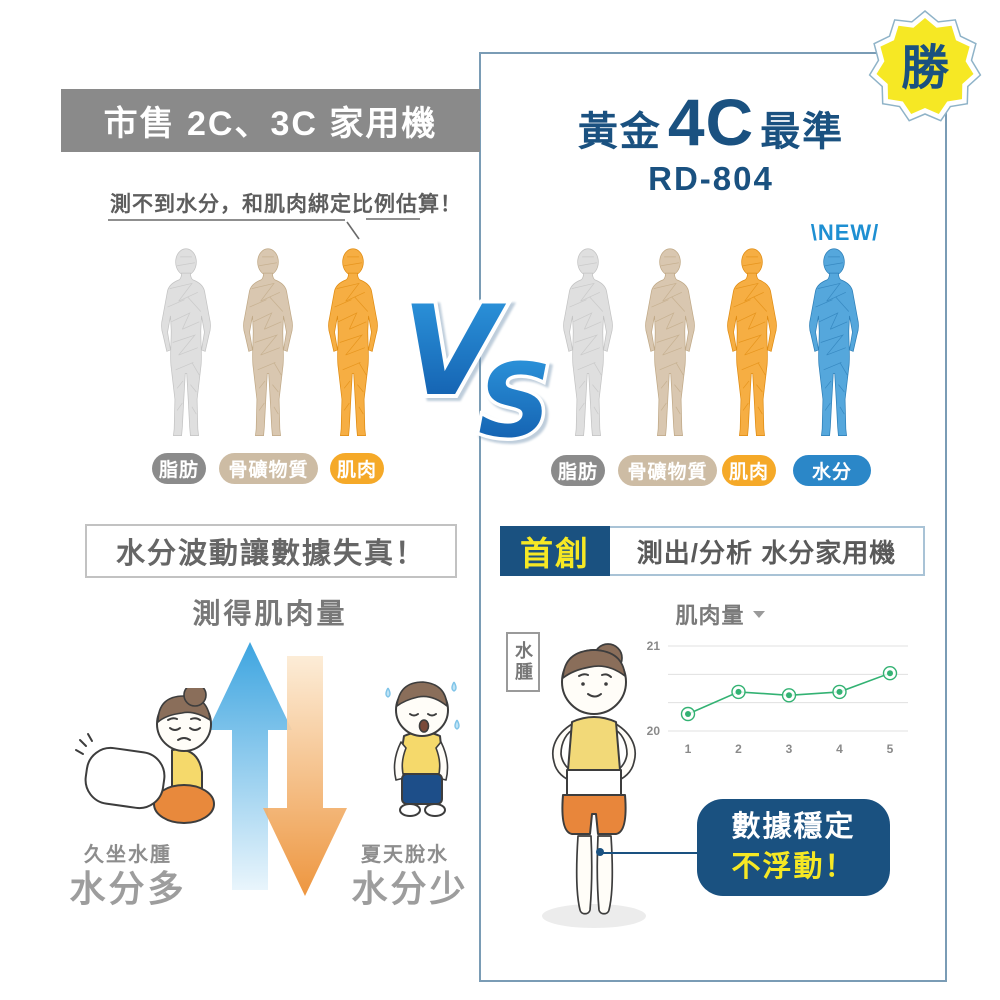  What do you see at coordinates (752, 342) in the screenshot?
I see `figure-muscle-right` at bounding box center [752, 342].